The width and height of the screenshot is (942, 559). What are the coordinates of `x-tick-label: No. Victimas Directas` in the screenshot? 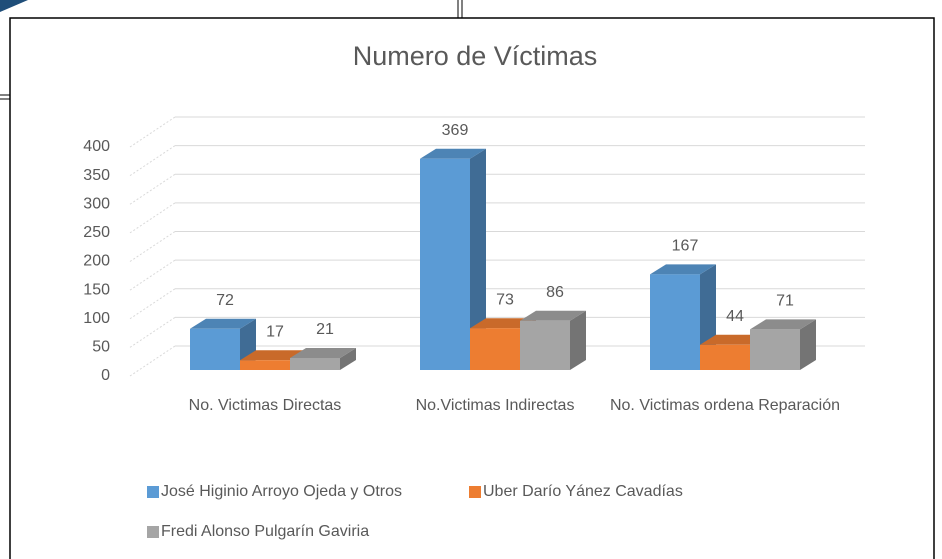 It's located at (265, 405).